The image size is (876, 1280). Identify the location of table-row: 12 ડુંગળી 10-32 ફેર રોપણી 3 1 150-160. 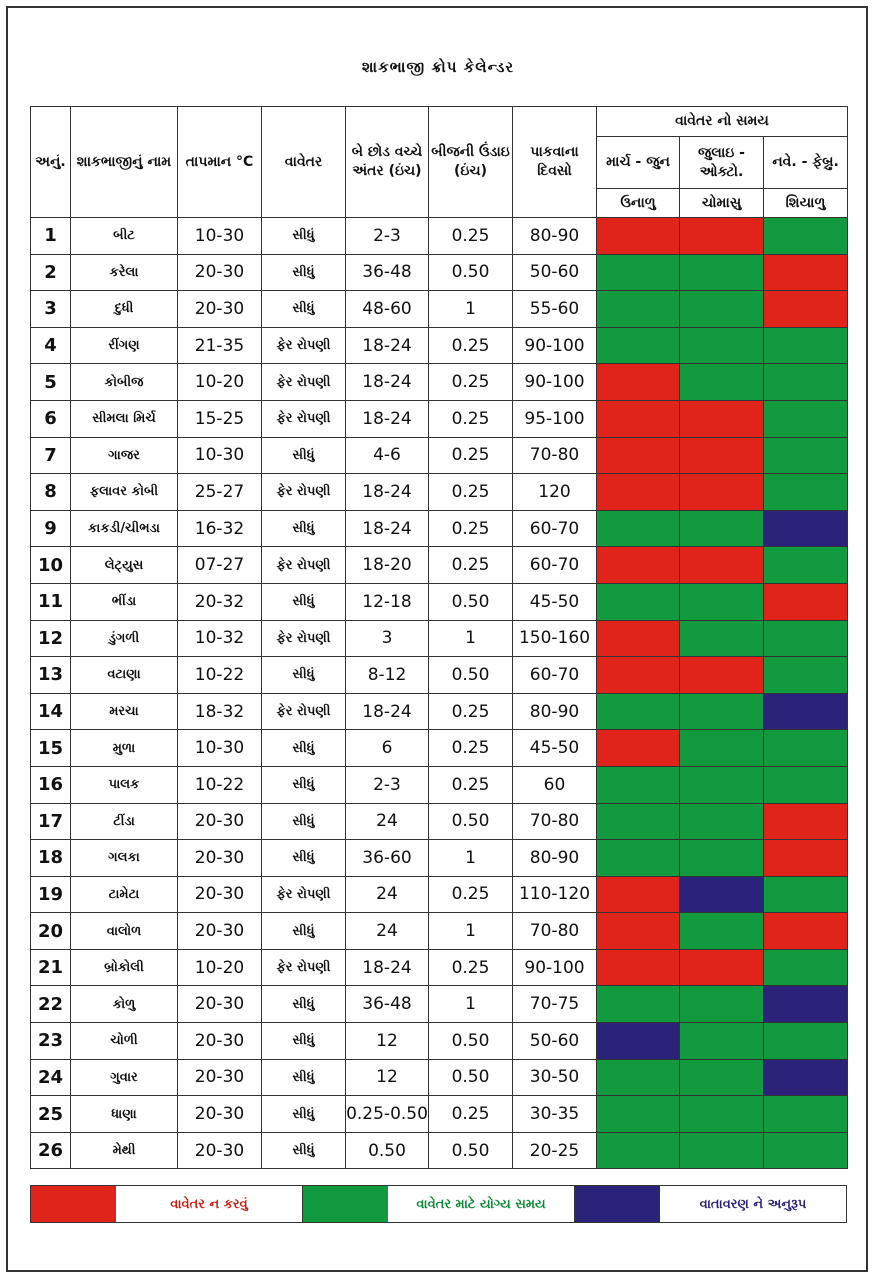
(439, 638).